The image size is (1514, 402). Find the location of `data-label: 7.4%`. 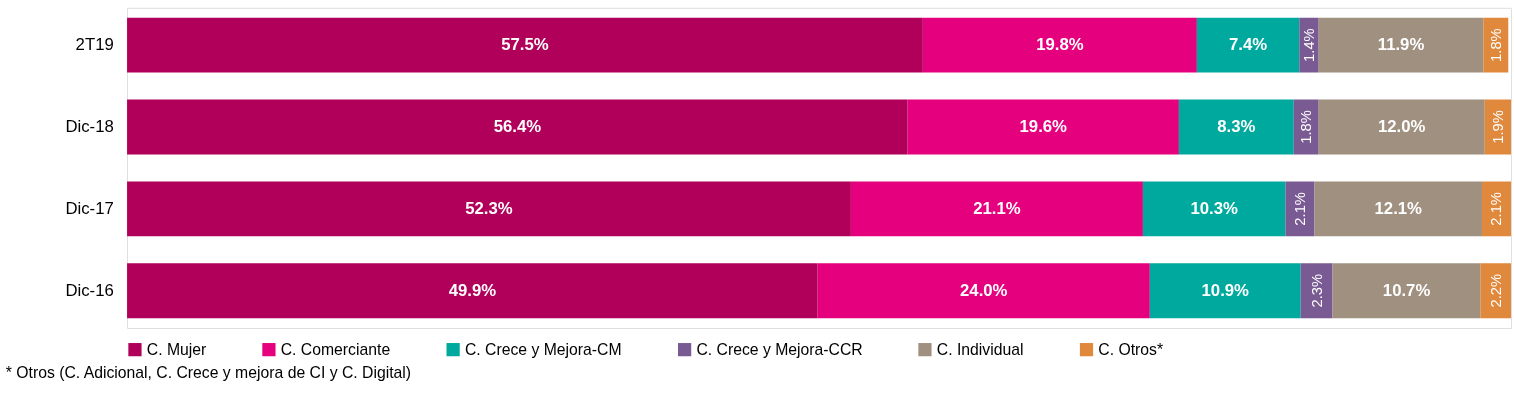

data-label: 7.4% is located at coordinates (1248, 45).